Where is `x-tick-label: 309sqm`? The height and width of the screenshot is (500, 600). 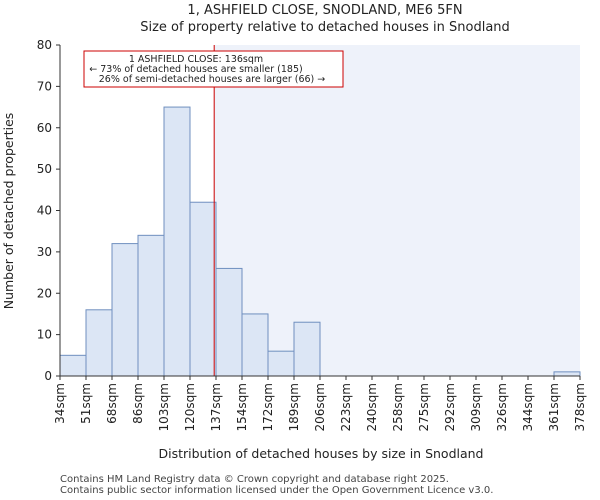 x-tick-label: 309sqm is located at coordinates (476, 407).